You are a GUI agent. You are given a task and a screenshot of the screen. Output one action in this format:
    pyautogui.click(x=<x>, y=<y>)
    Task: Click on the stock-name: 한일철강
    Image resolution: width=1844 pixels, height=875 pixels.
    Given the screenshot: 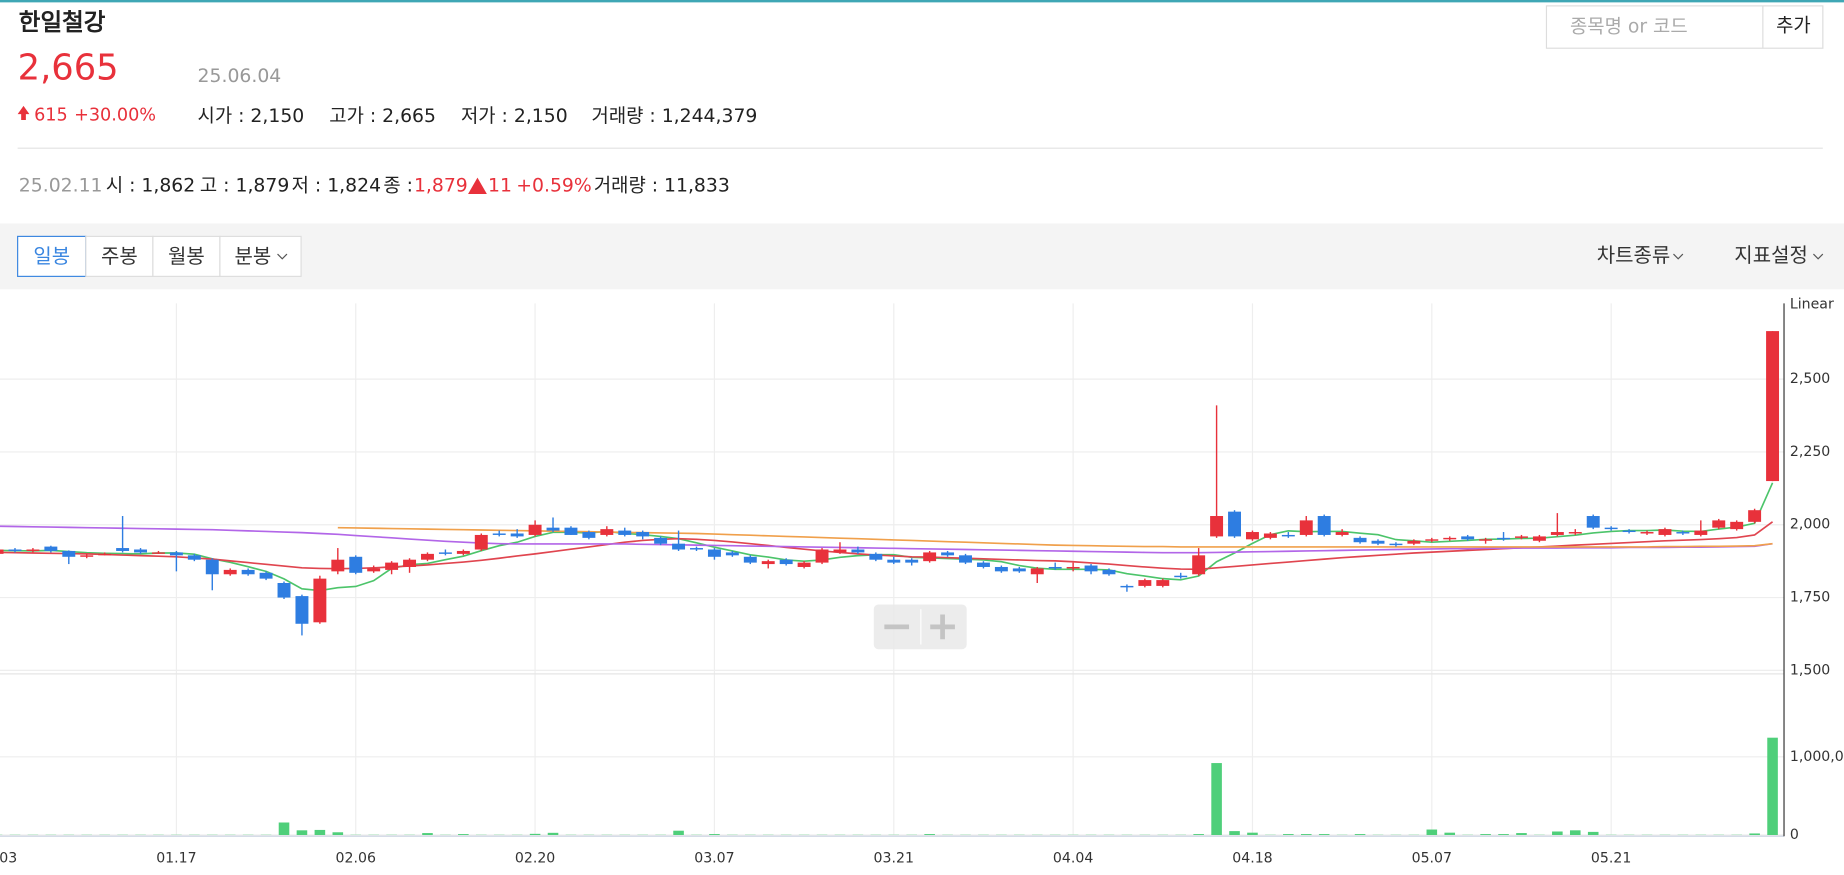 What is the action you would take?
    pyautogui.click(x=62, y=22)
    